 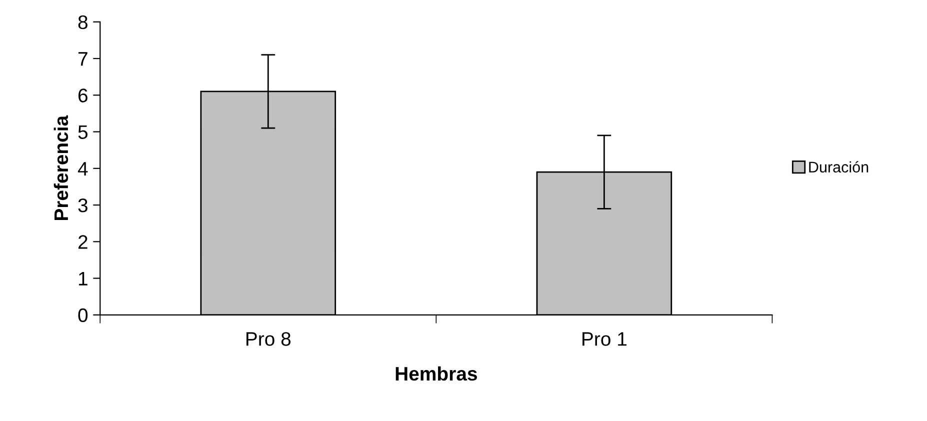 I want to click on y-tick-label: 2, so click(x=83, y=242).